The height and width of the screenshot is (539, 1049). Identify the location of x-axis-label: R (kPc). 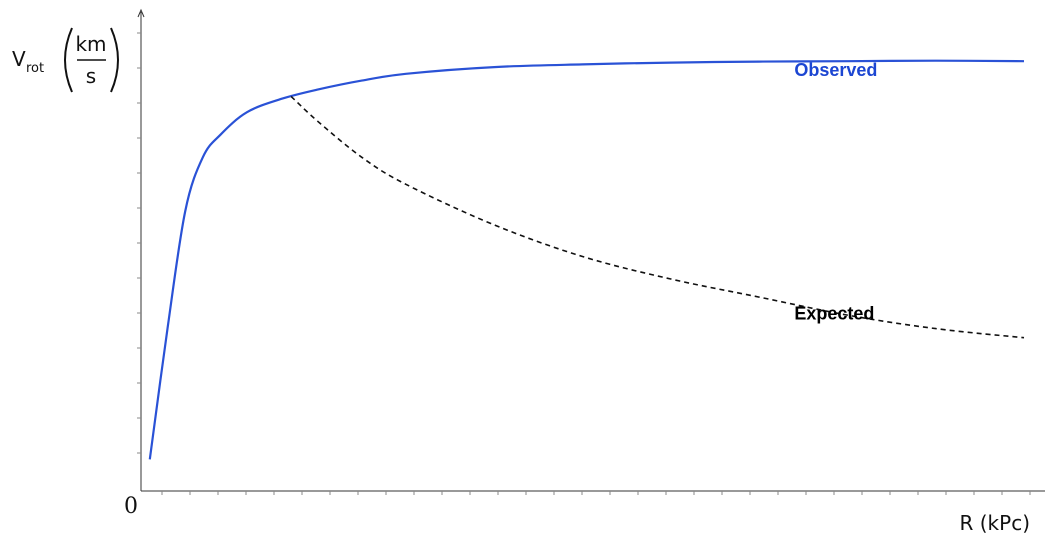
(995, 523).